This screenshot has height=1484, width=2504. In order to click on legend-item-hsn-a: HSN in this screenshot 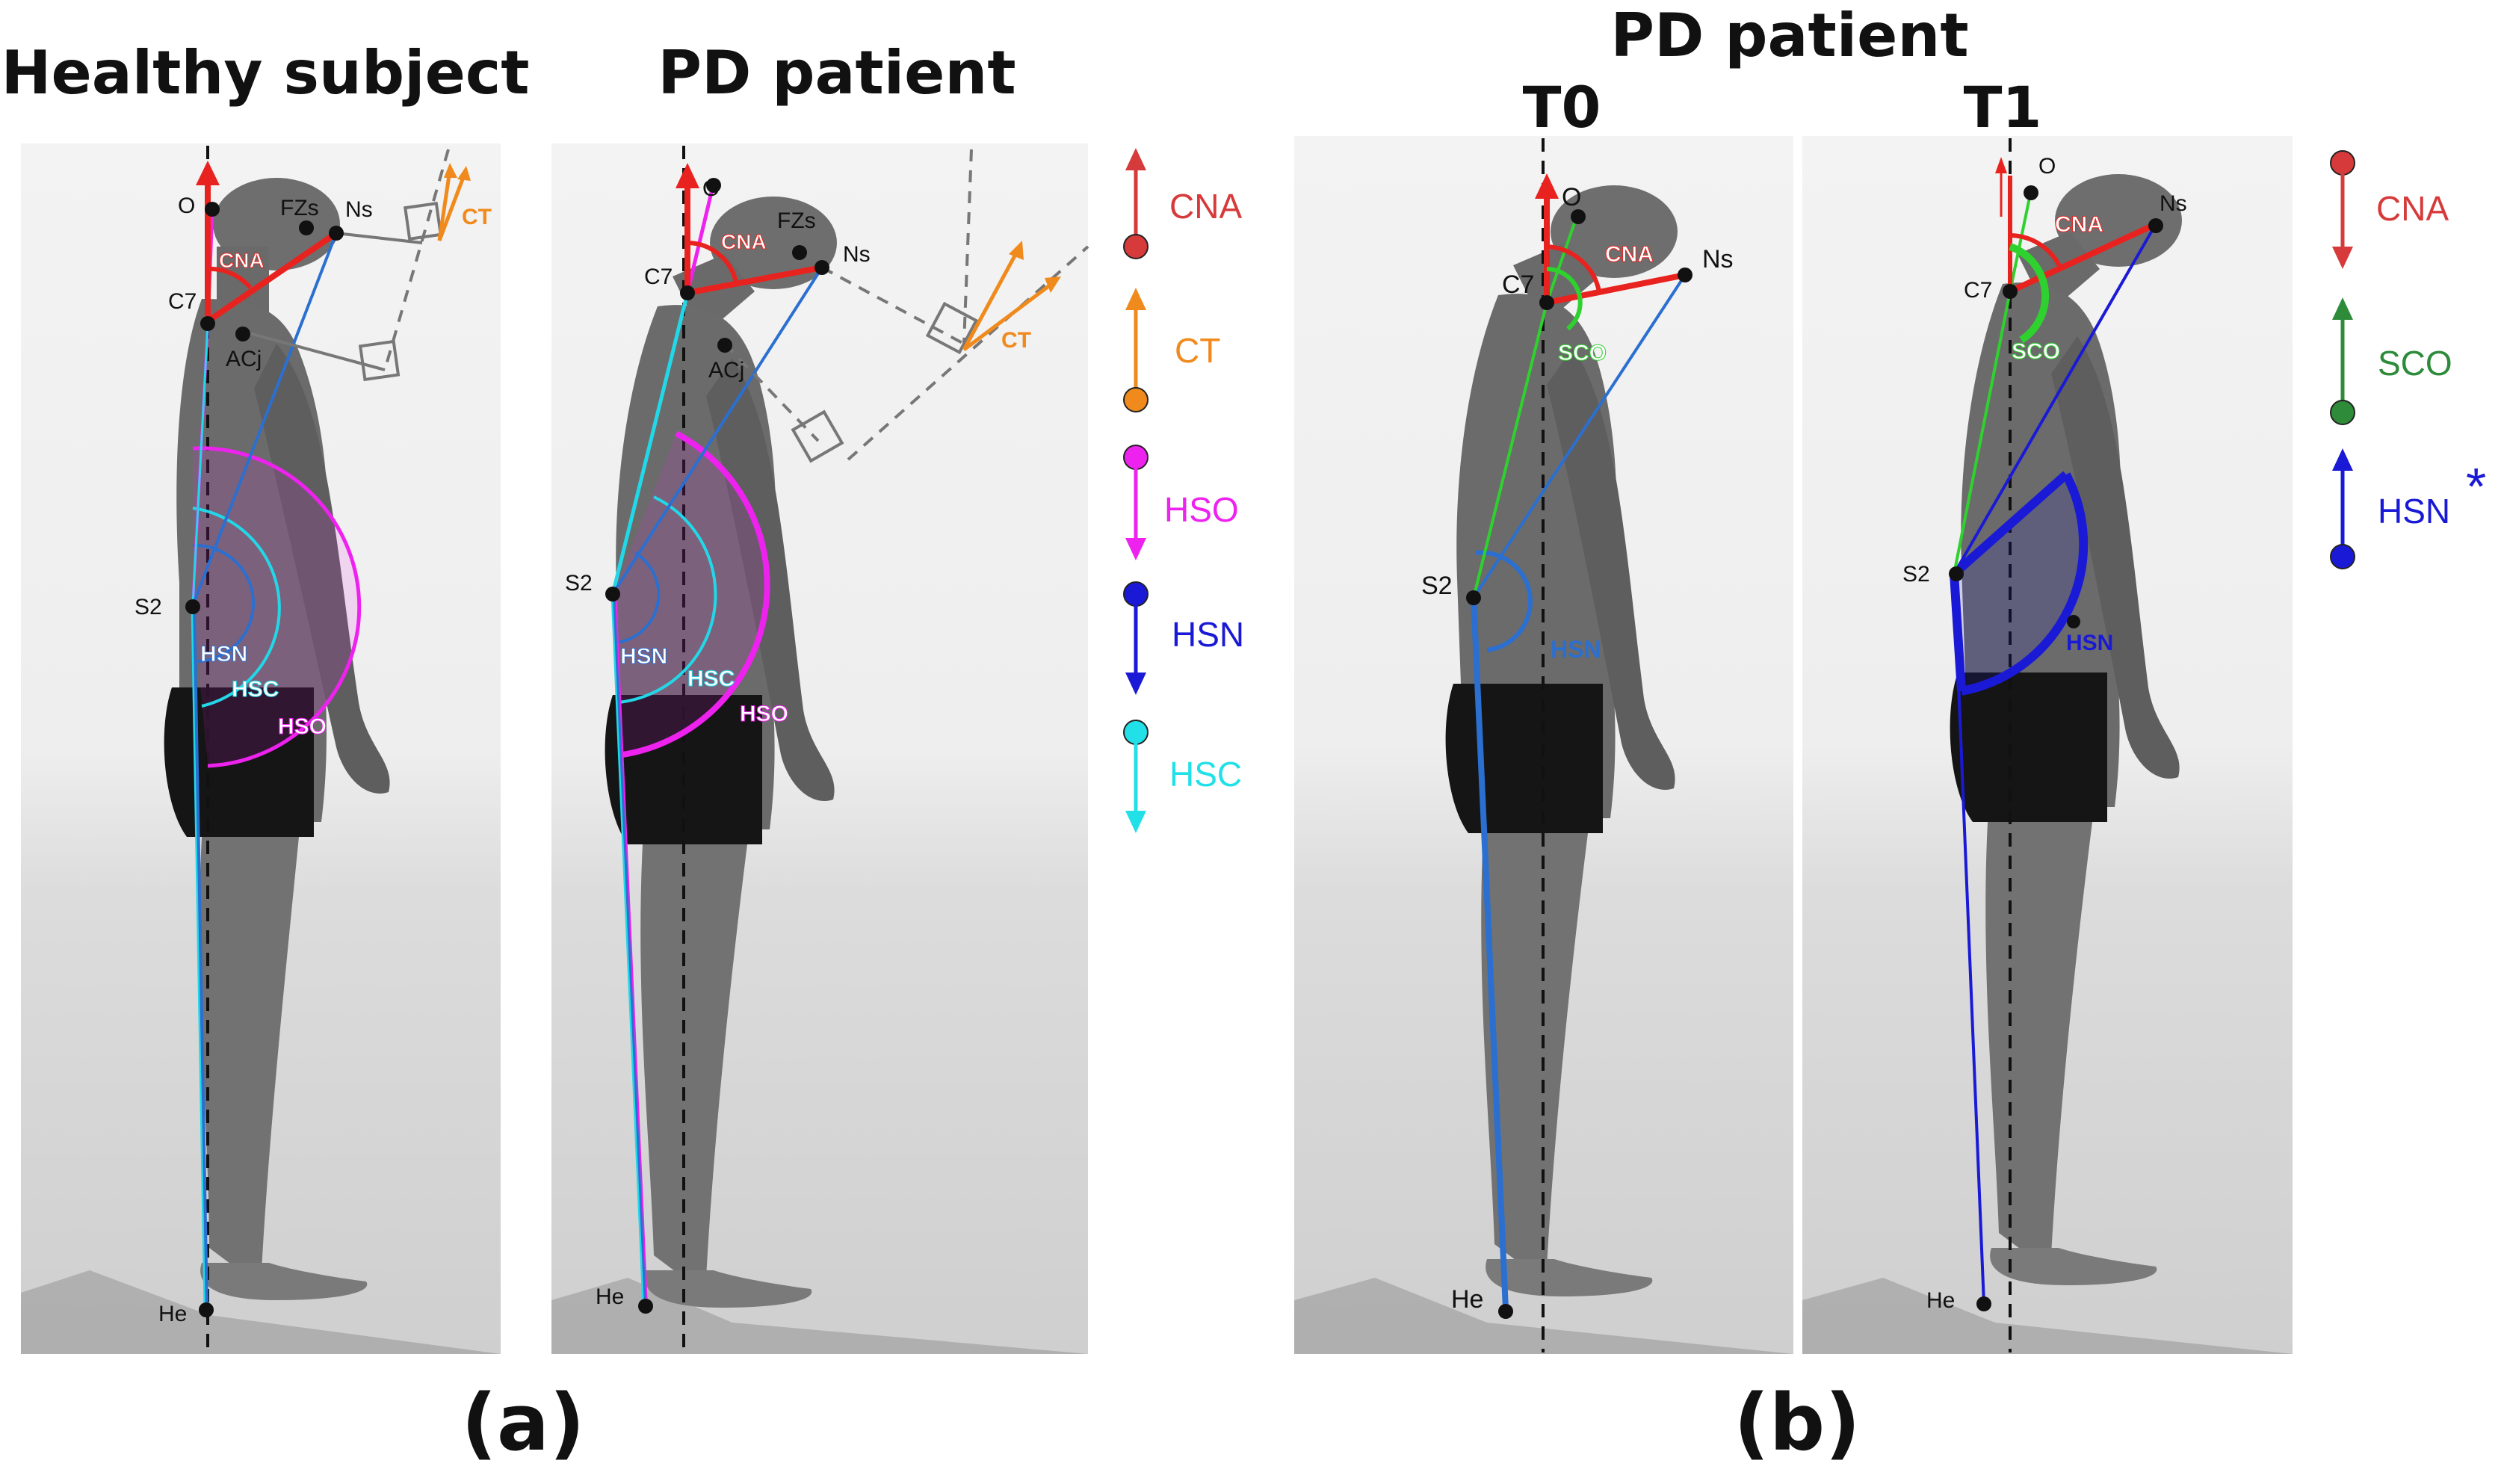, I will do `click(1183, 638)`.